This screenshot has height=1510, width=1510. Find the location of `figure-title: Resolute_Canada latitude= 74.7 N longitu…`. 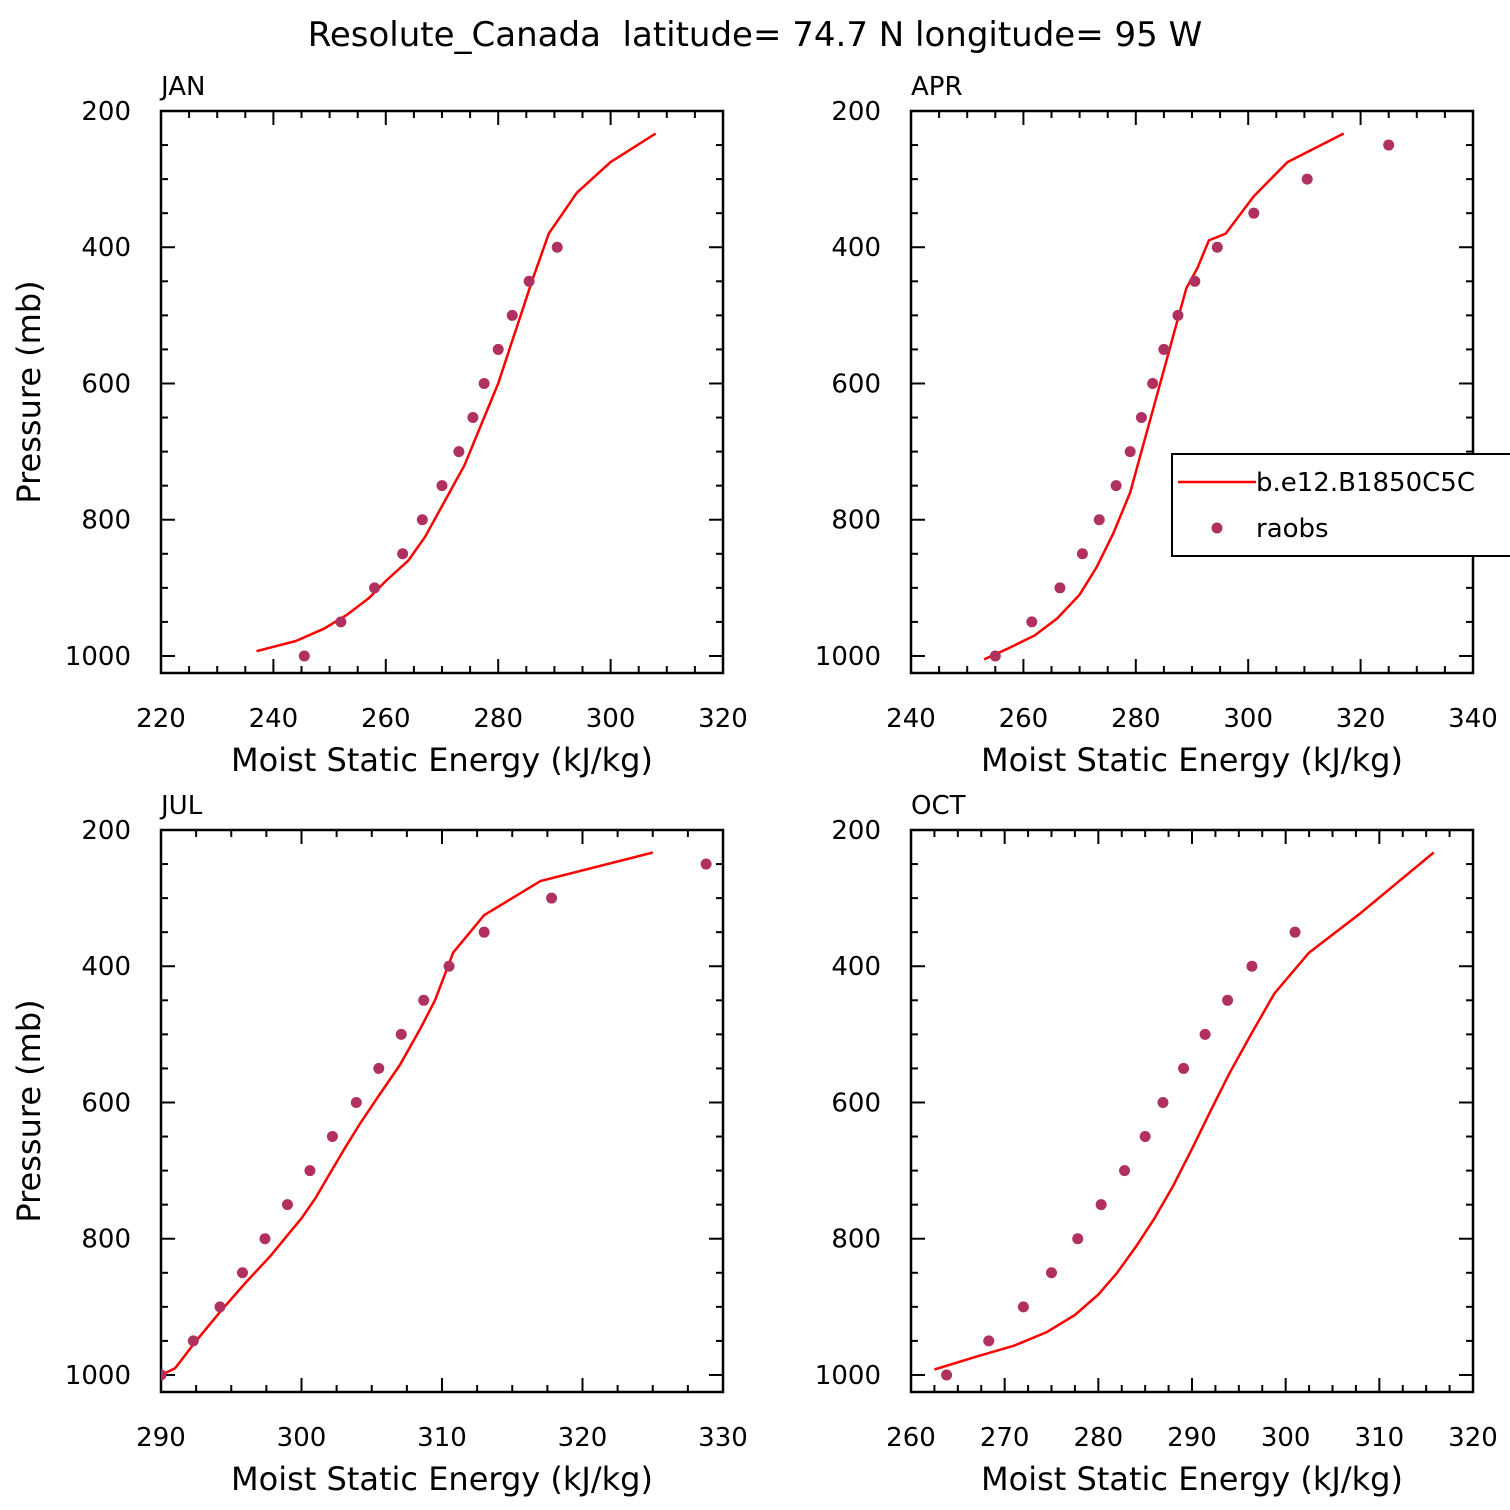

figure-title: Resolute_Canada latitude= 74.7 N longitu… is located at coordinates (755, 35).